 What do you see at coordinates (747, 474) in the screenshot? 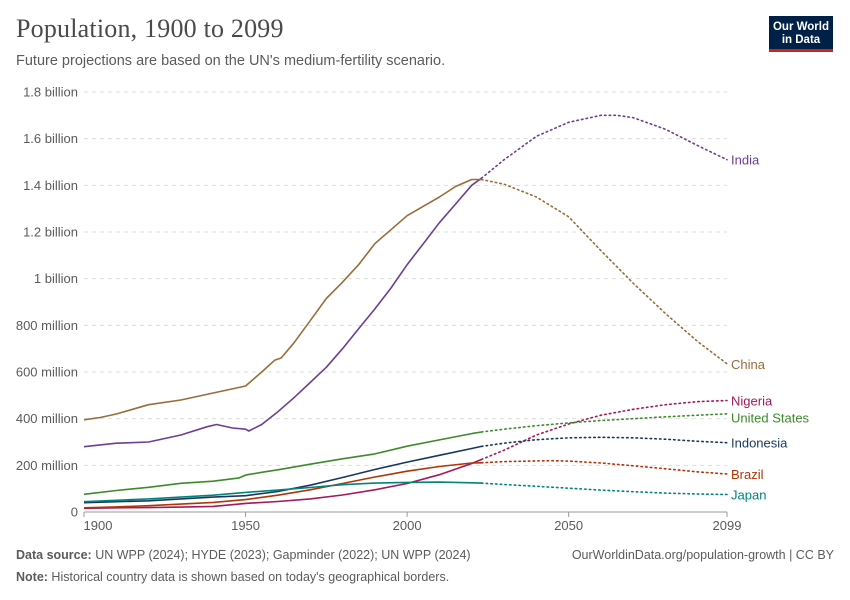
I see `series-label-brazil: Brazil` at bounding box center [747, 474].